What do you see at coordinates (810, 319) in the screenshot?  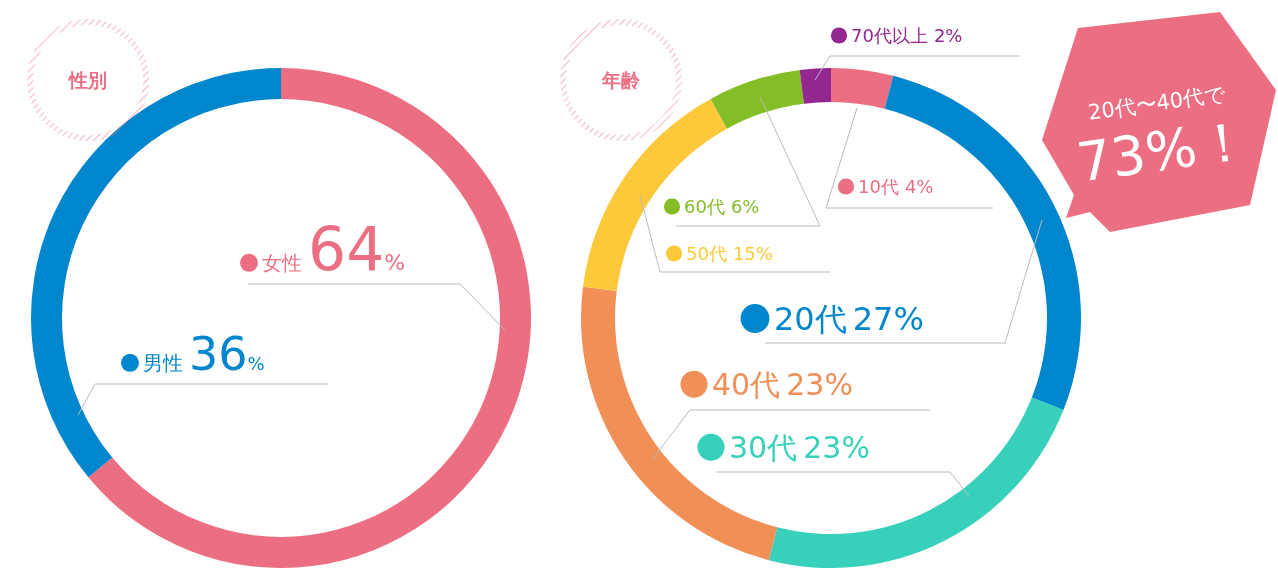 I see `legend-label: 20代` at bounding box center [810, 319].